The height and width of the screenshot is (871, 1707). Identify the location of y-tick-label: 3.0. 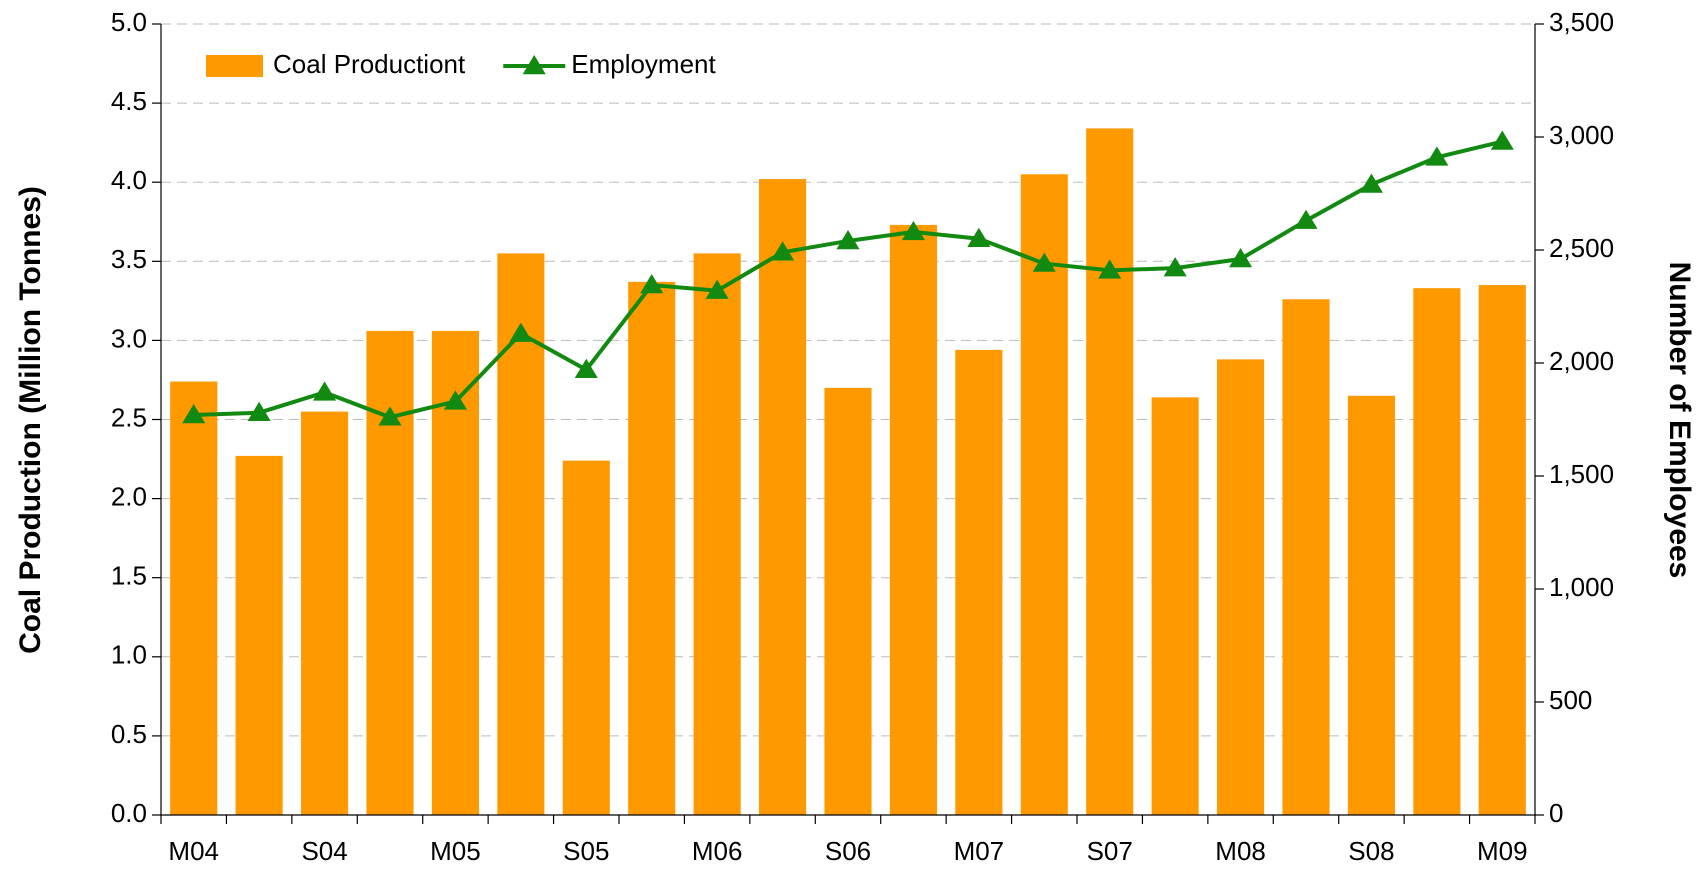
(129, 338).